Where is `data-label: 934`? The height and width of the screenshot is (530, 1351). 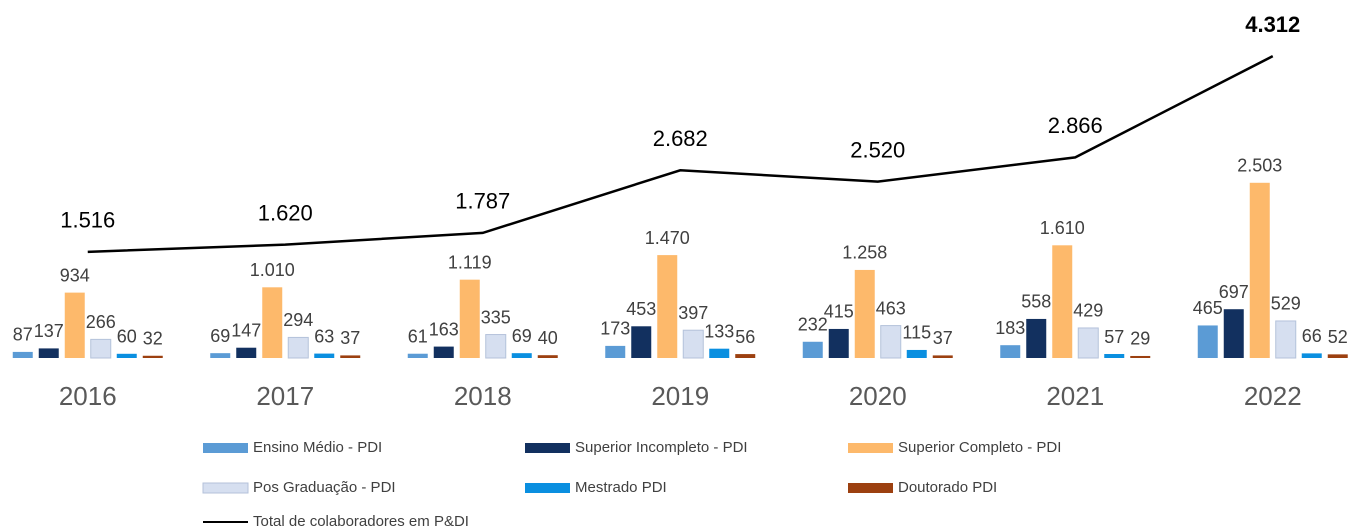
data-label: 934 is located at coordinates (75, 275).